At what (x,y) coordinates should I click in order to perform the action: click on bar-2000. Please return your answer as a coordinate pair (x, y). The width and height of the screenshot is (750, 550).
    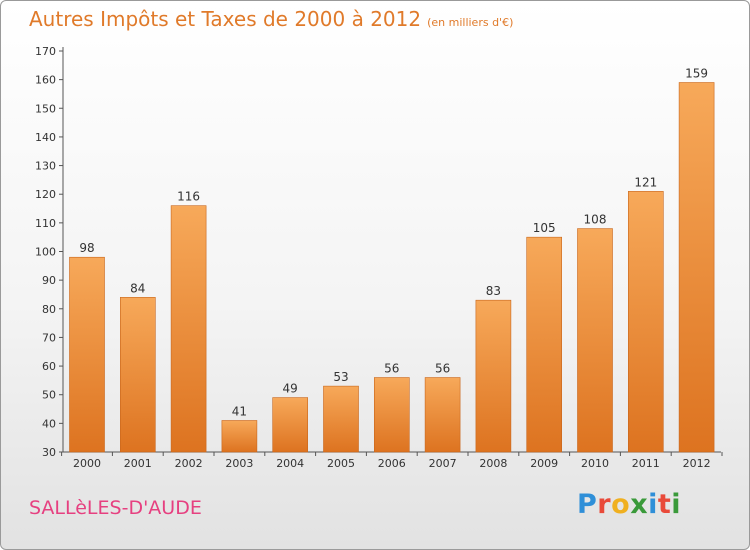
    Looking at the image, I should click on (87, 354).